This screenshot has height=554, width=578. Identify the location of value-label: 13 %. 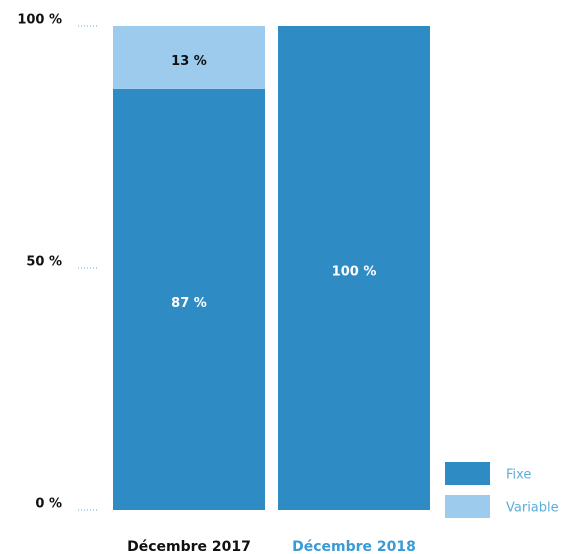
(189, 61).